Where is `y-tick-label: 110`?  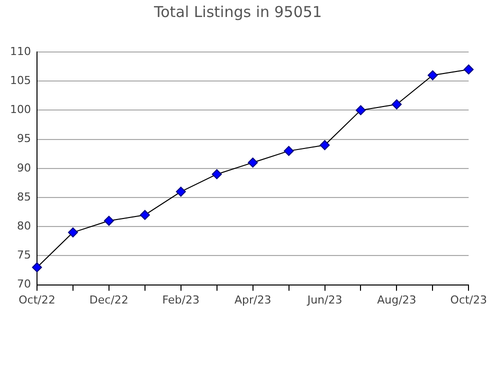 y-tick-label: 110 is located at coordinates (20, 51).